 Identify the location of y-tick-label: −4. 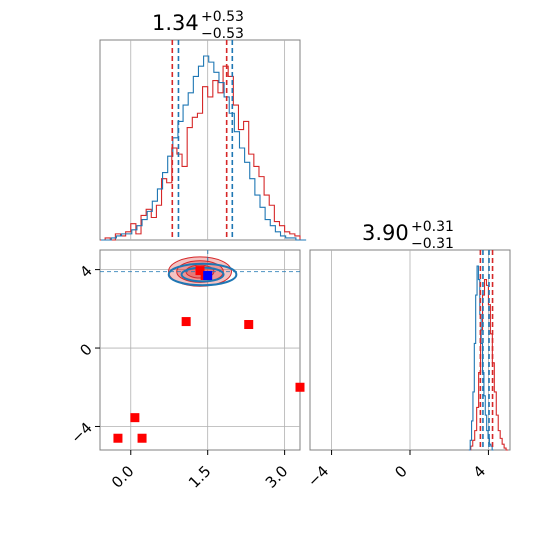
(81, 433).